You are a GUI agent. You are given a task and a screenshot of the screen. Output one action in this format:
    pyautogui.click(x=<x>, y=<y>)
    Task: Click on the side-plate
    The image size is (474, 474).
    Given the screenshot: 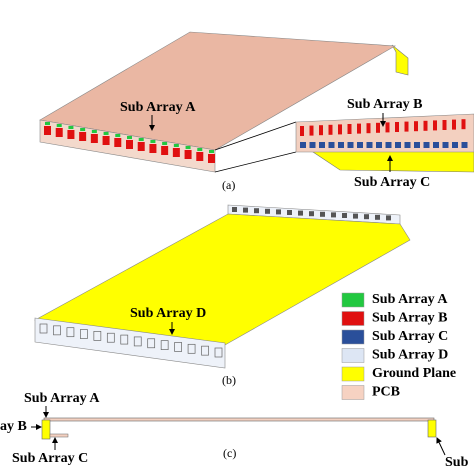 What is the action you would take?
    pyautogui.click(x=239, y=419)
    